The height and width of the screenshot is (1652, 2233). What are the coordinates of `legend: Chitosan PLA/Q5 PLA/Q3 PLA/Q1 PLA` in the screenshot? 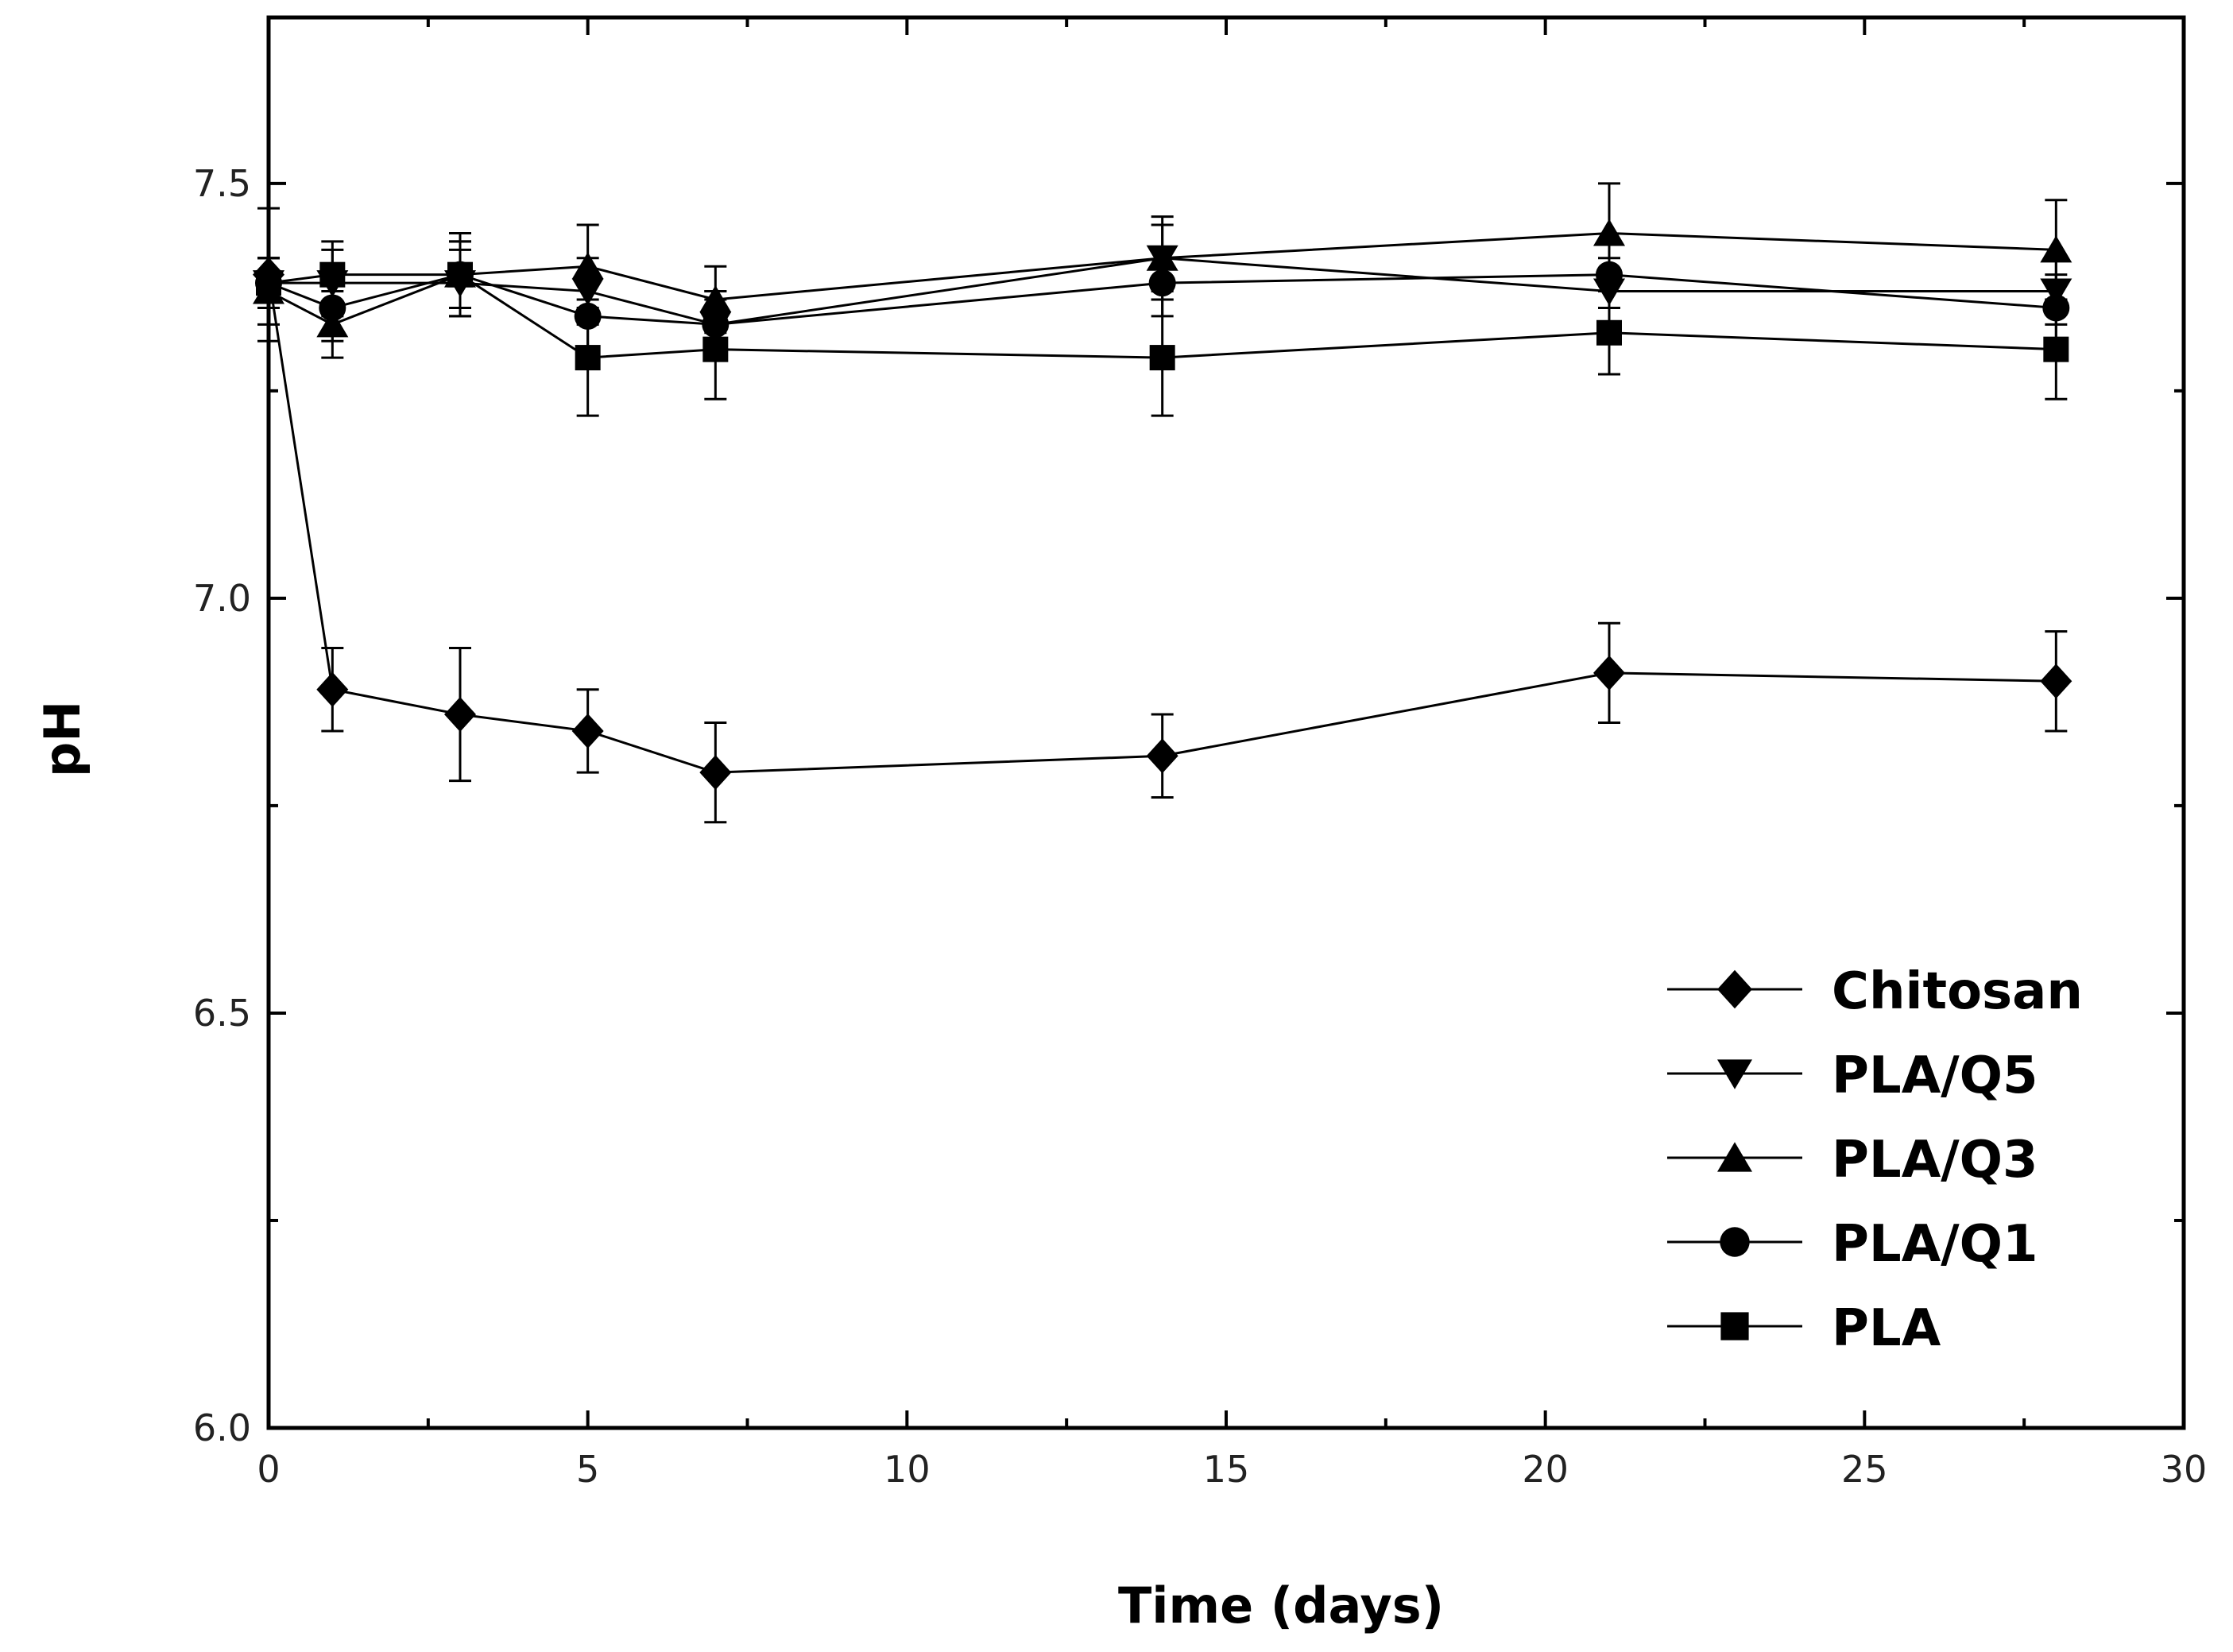 It's located at (1875, 1160).